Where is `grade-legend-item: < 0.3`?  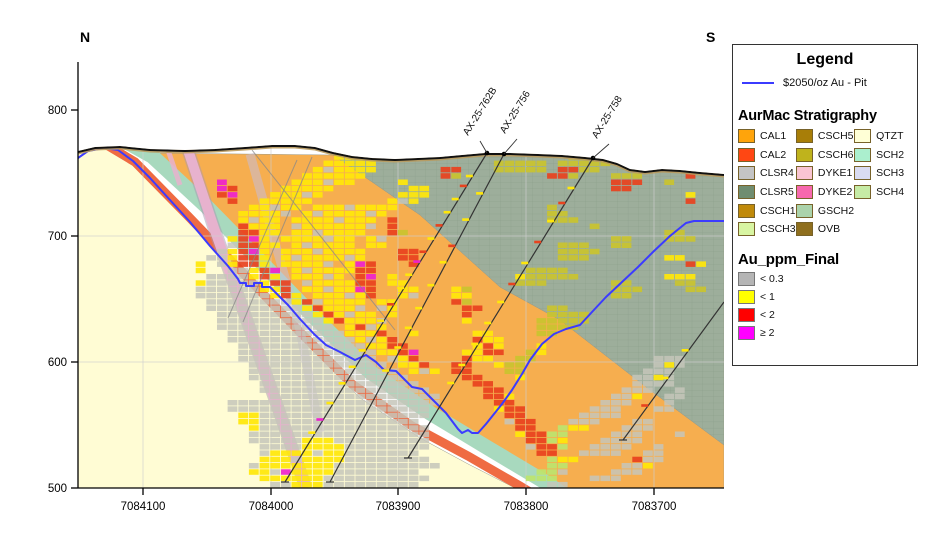 grade-legend-item: < 0.3 is located at coordinates (825, 279).